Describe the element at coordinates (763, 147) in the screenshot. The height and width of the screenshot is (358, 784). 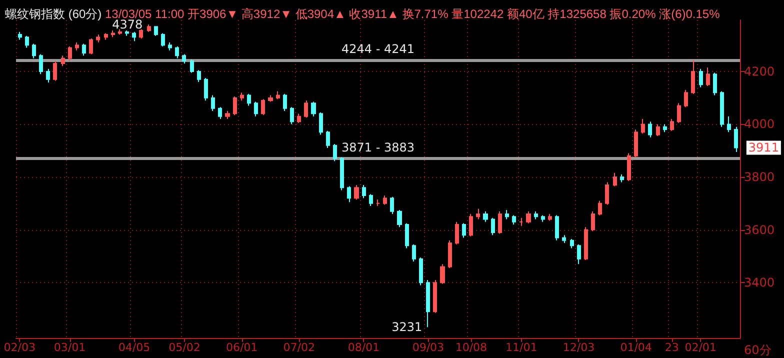
I see `text: 3911` at that location.